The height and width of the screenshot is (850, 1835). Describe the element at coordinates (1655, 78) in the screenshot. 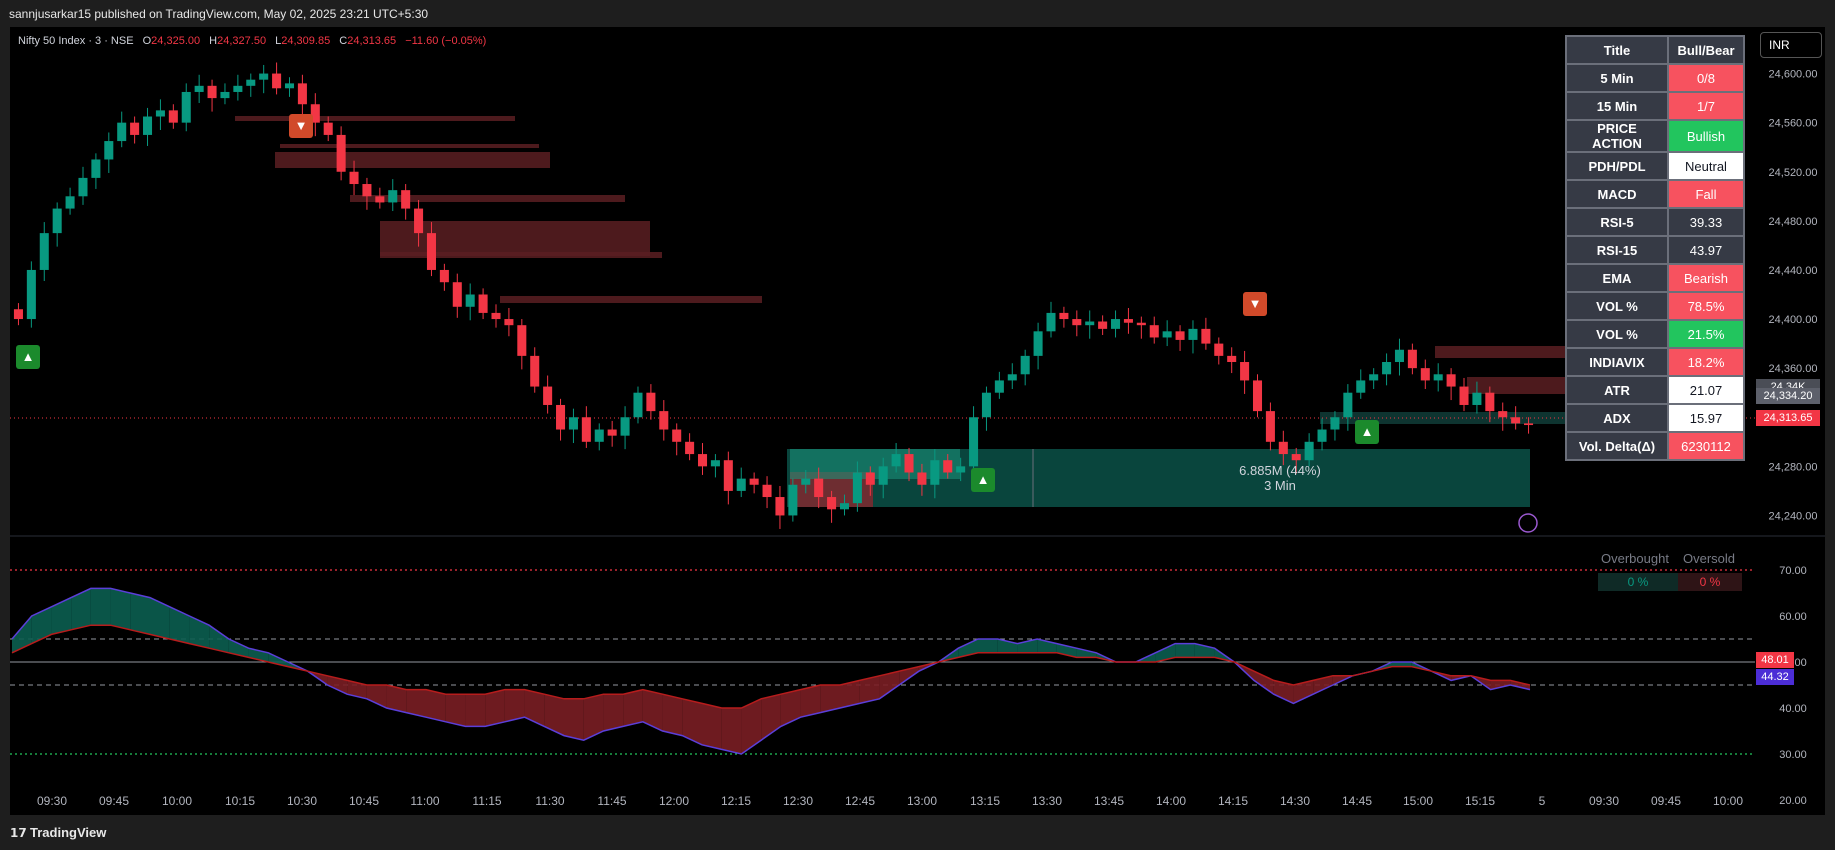

I see `dashboard-row: 5 Min 0/8` at that location.